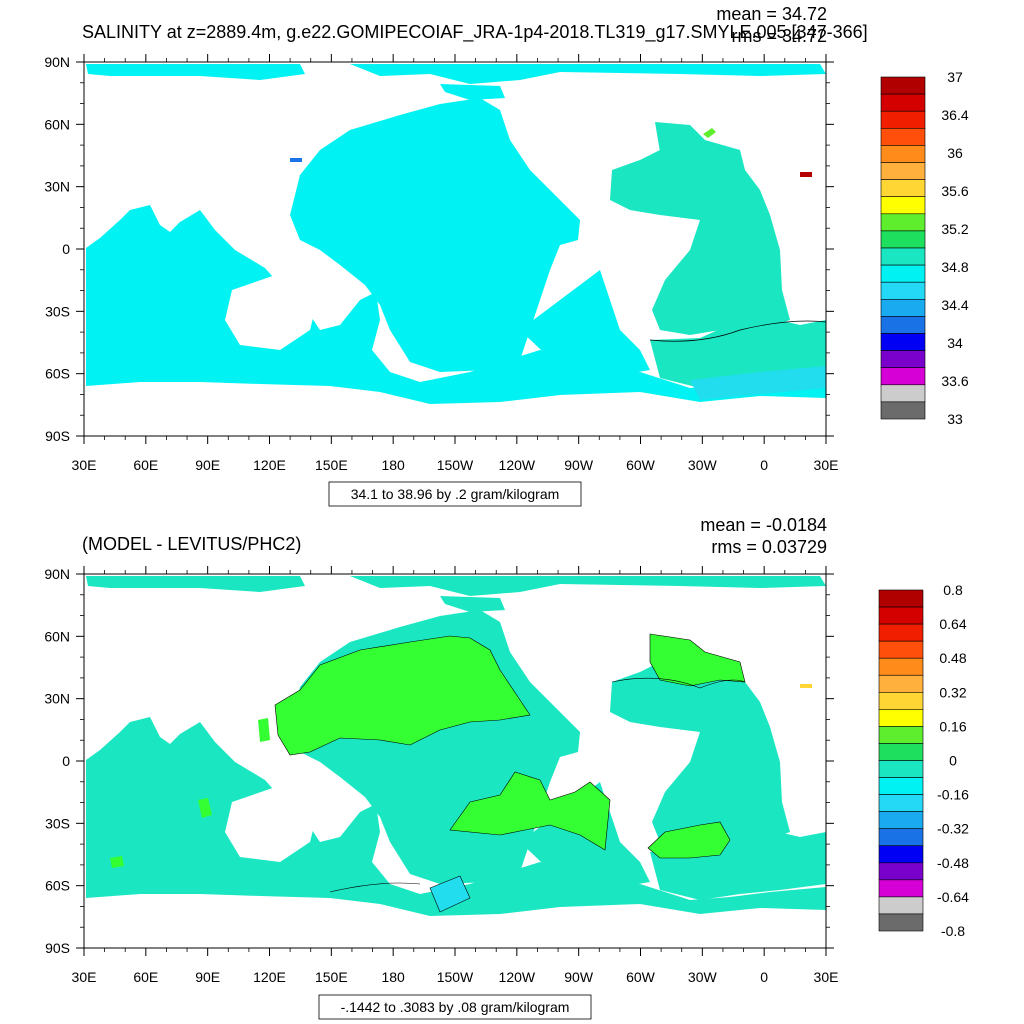 Image resolution: width=1024 pixels, height=1024 pixels. Describe the element at coordinates (402, 695) in the screenshot. I see `panel-2-north-pacific-anomaly` at that location.